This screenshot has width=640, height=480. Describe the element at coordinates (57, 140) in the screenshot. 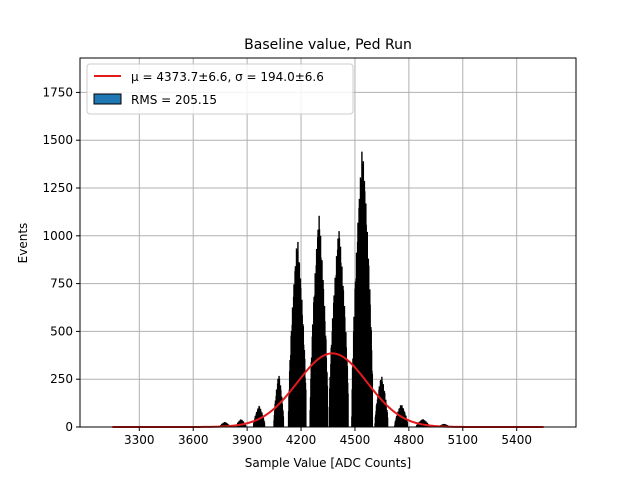

I see `y-tick-label: 1500` at that location.